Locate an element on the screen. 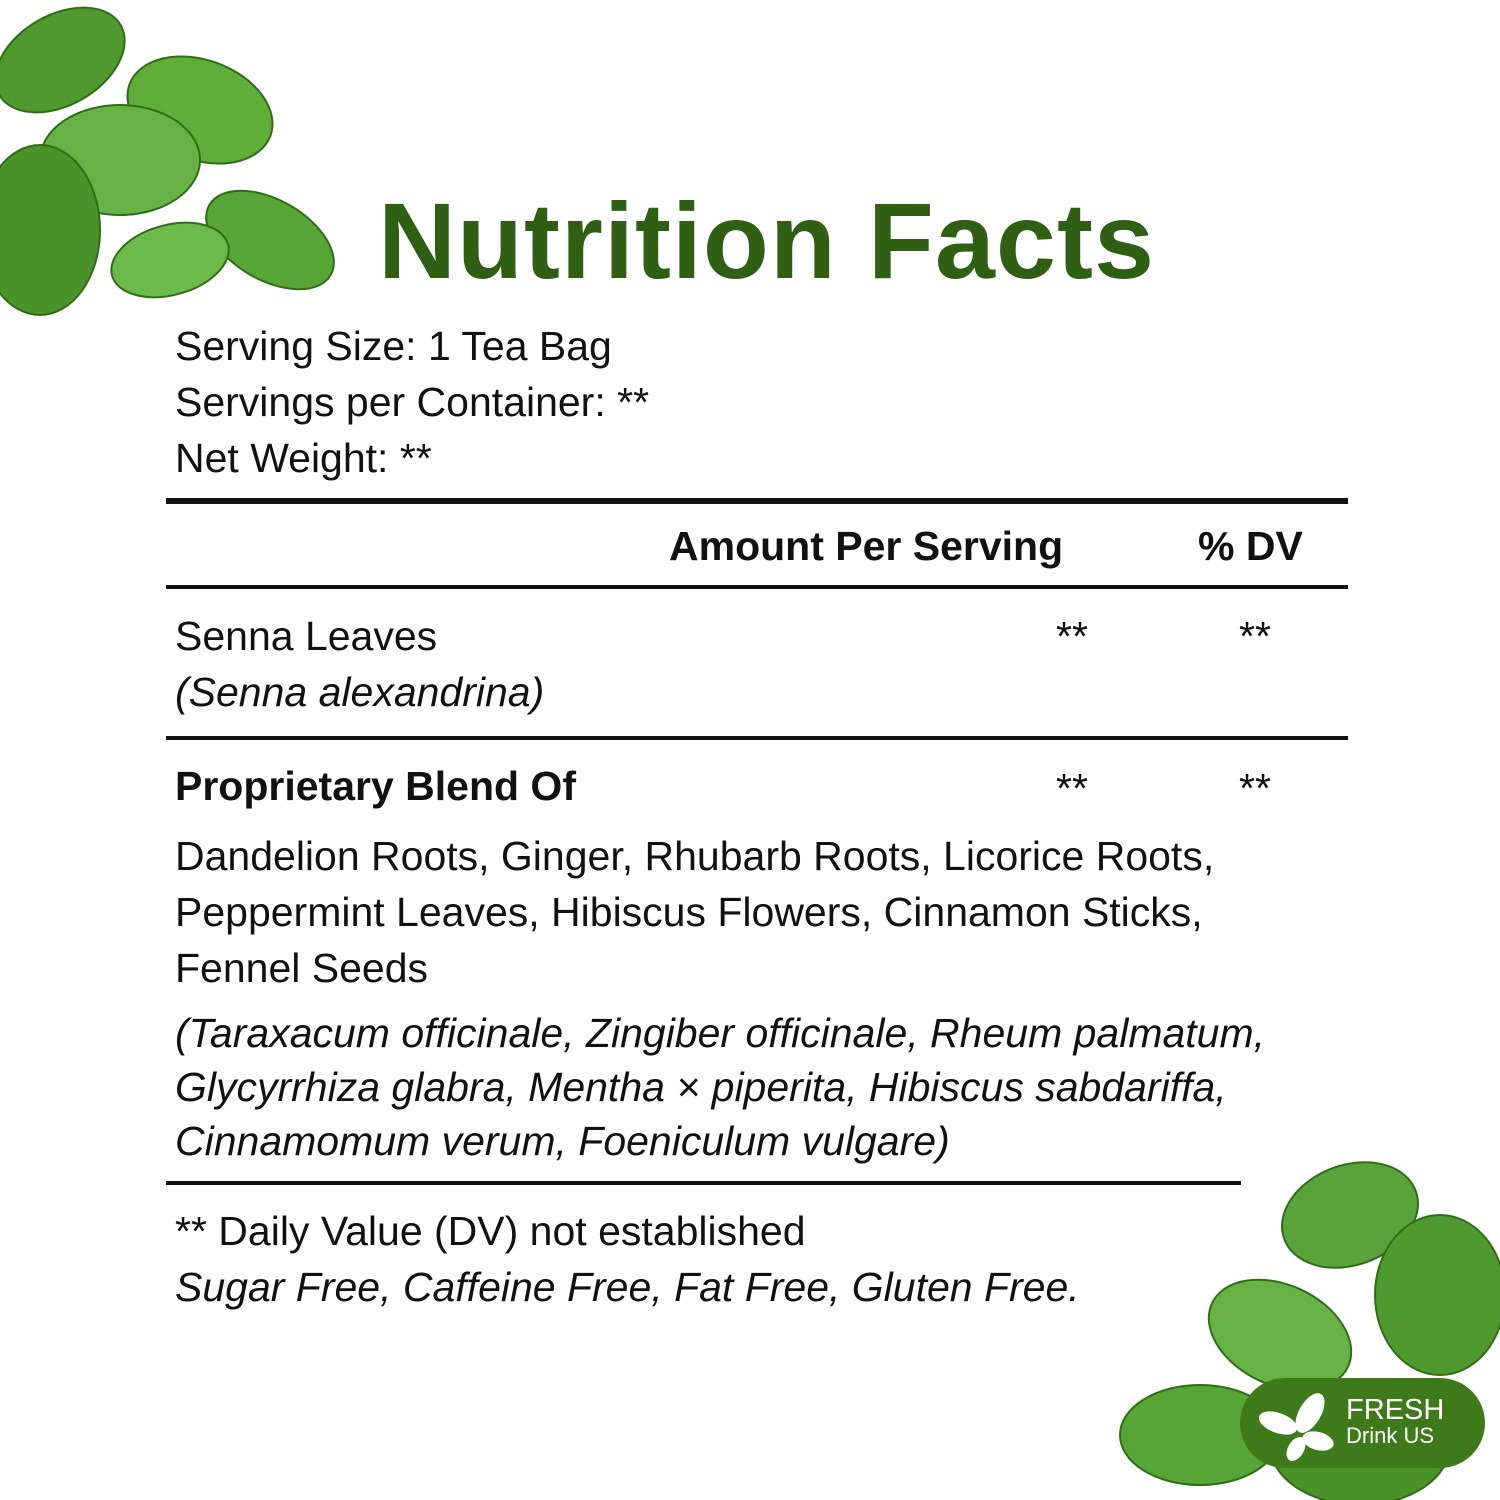  net-weight: Net Weight: ** is located at coordinates (303, 458).